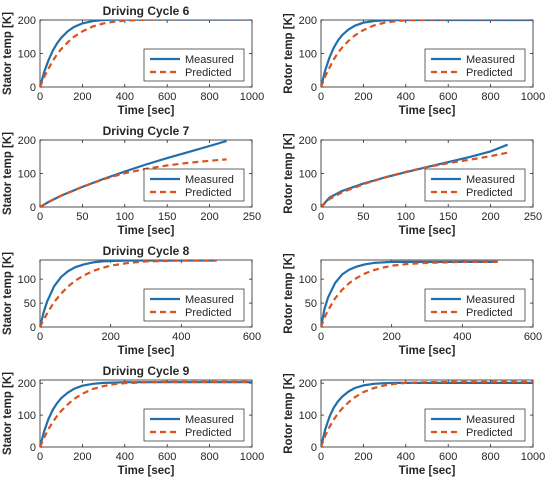 The width and height of the screenshot is (550, 485). I want to click on x-tick-label: 250, so click(533, 217).